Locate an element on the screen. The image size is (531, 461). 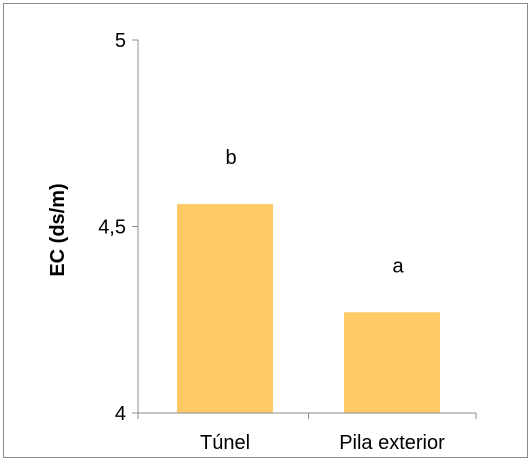
y-axis-title: EC (ds/m) is located at coordinates (58, 229).